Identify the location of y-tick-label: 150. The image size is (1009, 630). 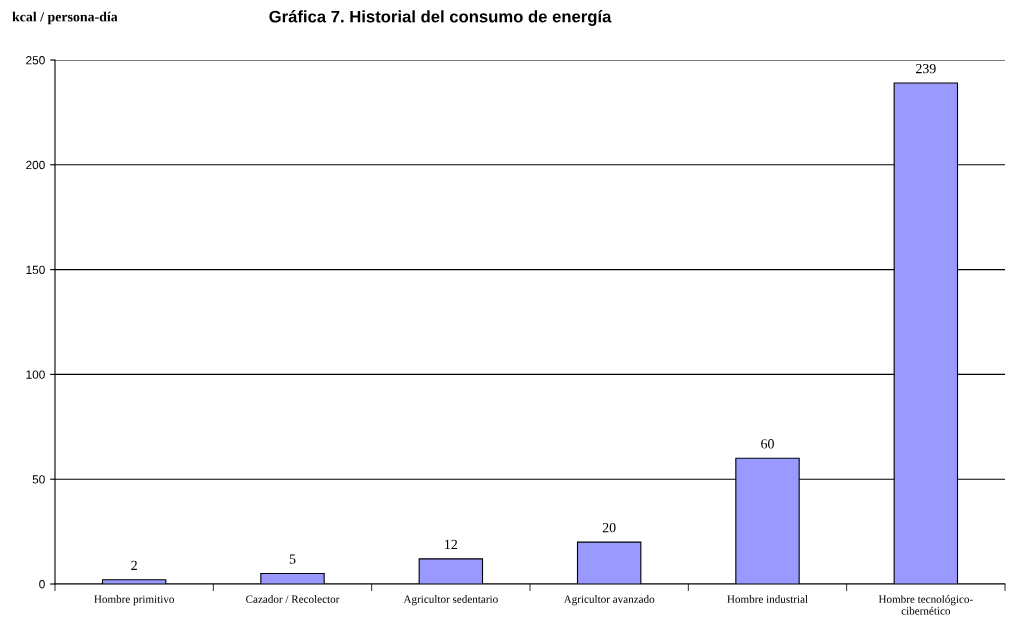
(35, 269).